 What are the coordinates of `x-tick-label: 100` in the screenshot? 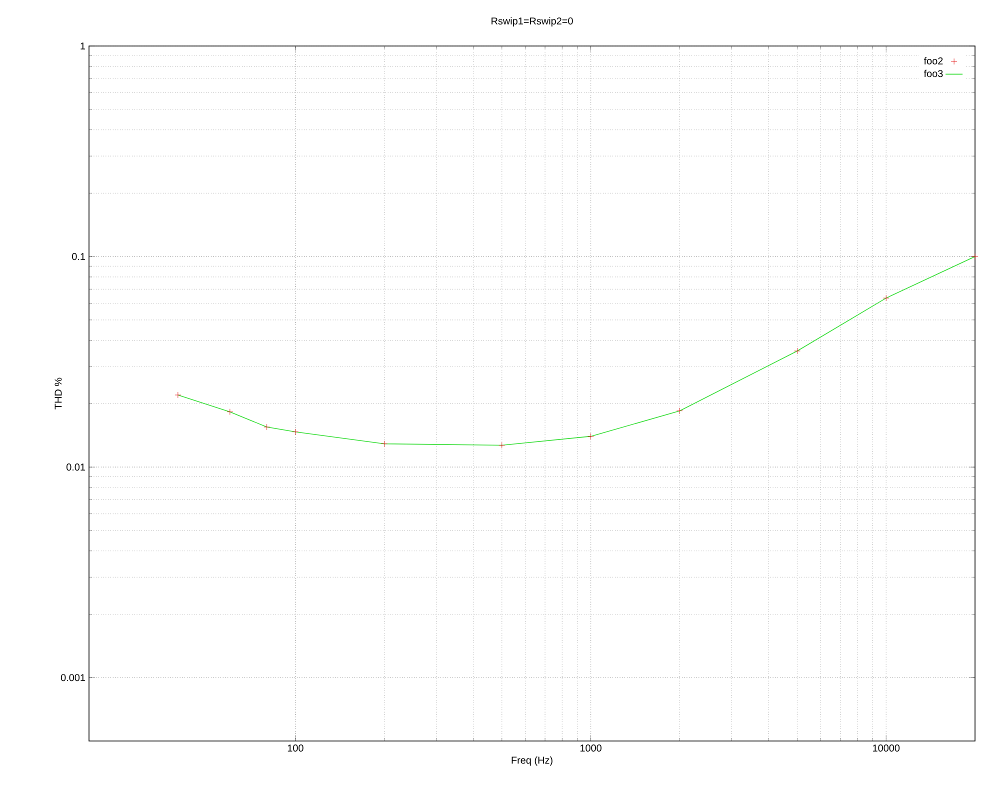 It's located at (296, 748).